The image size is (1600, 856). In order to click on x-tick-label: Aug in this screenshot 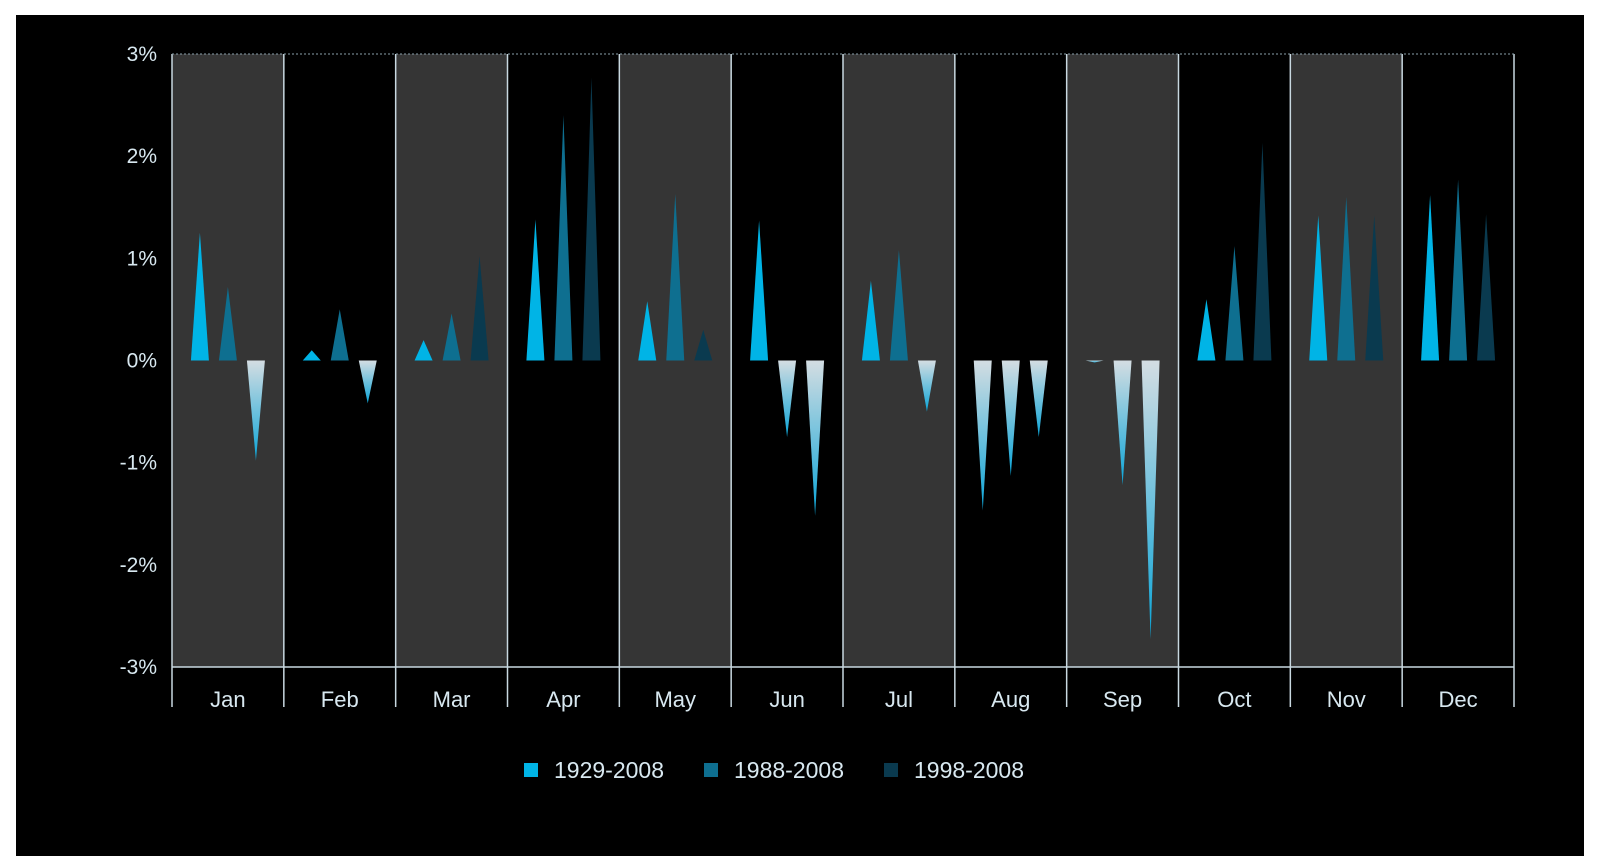, I will do `click(1010, 699)`.